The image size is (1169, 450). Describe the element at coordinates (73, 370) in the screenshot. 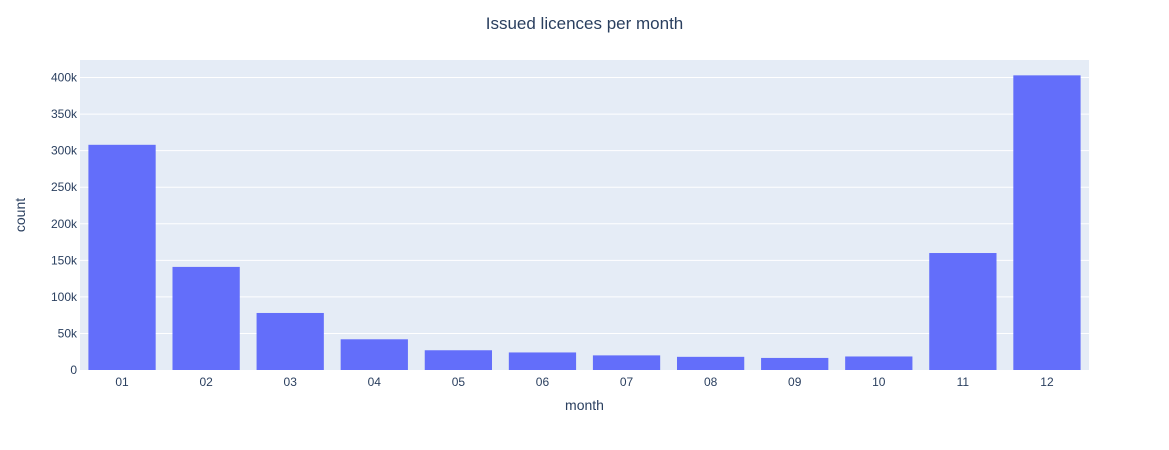

I see `y-tick-label: 0` at that location.